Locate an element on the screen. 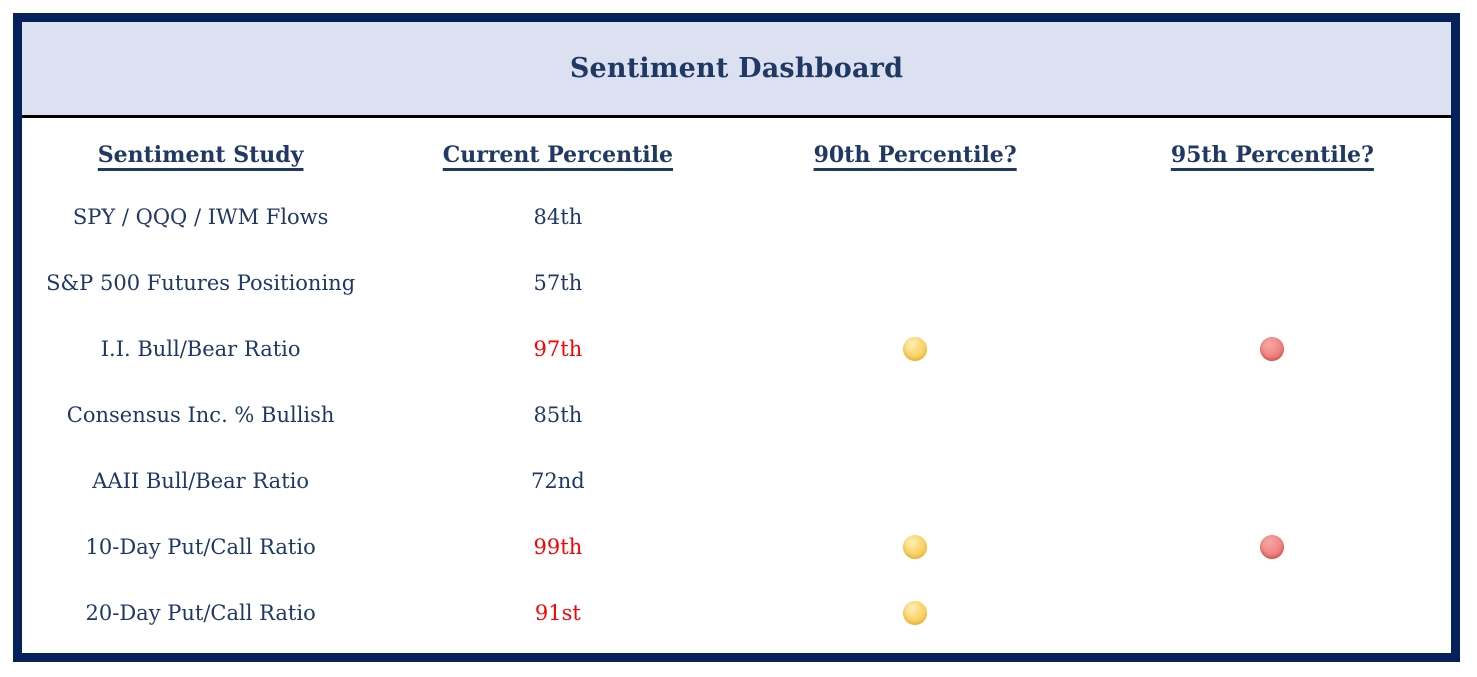  study-label: SPY / QQQ / IWM Flows is located at coordinates (200, 217).